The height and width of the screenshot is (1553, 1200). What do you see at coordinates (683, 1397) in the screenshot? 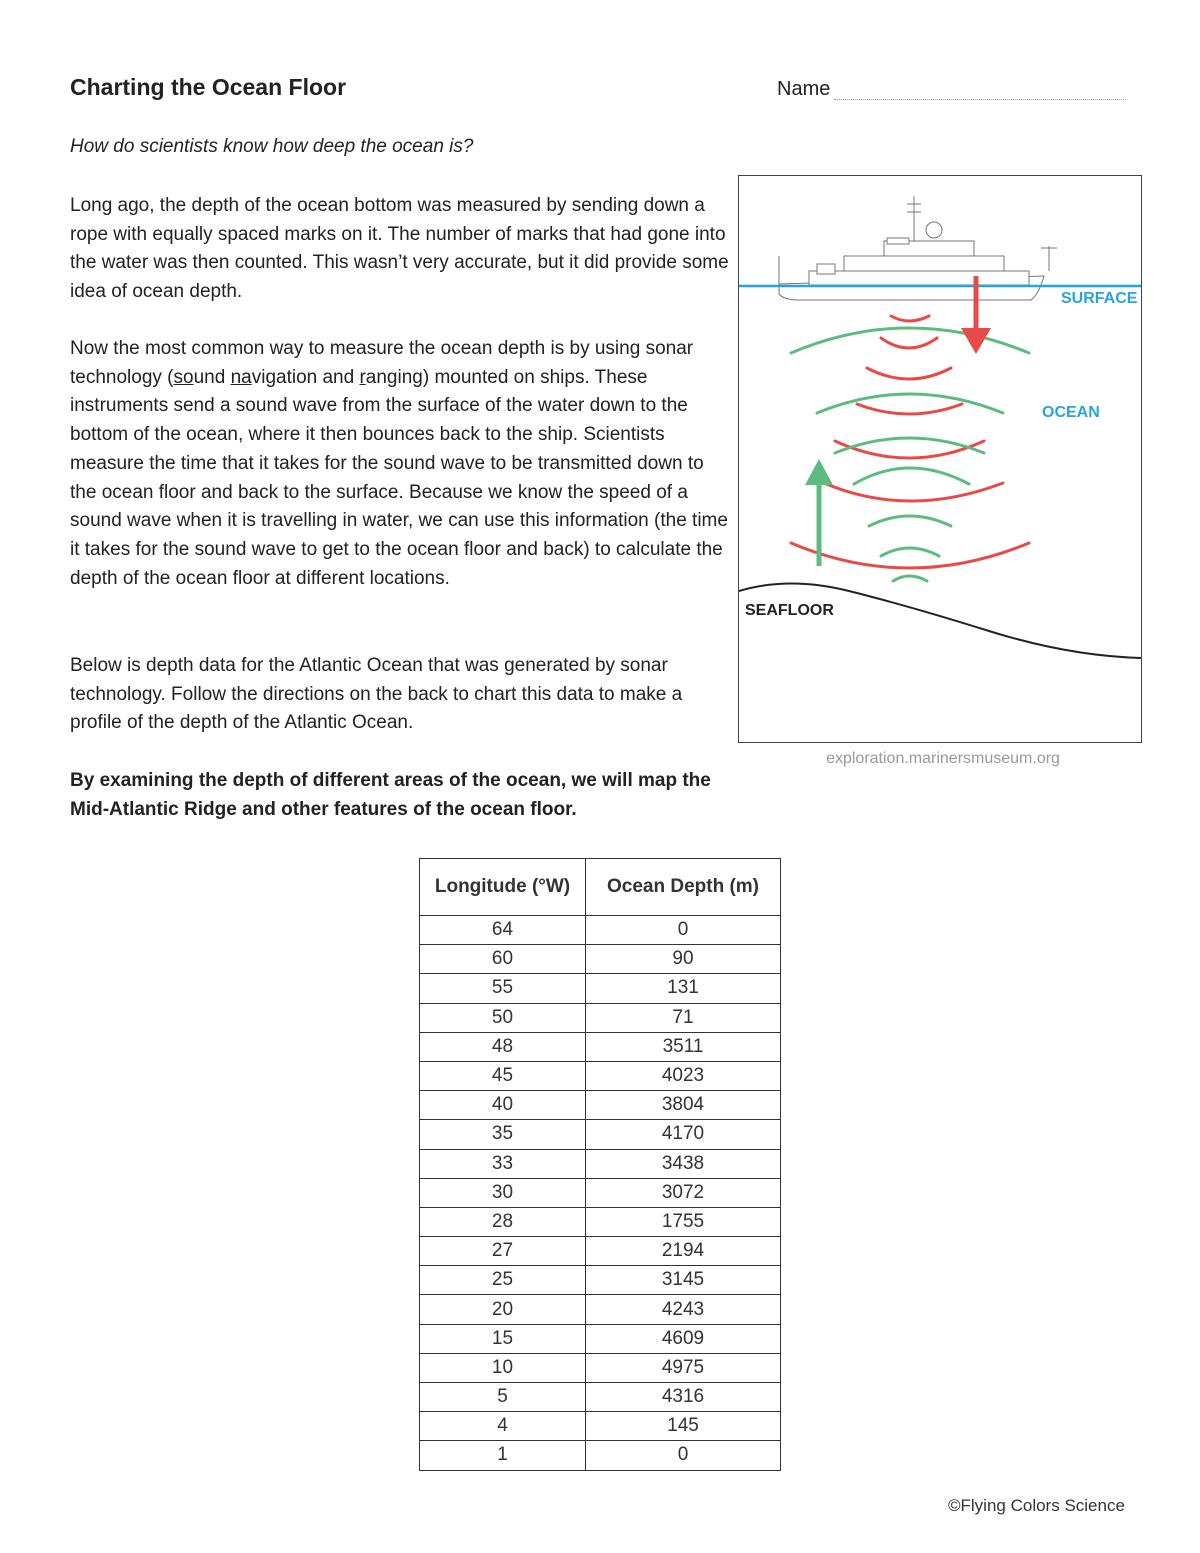
I see `depth-cell: 4316` at bounding box center [683, 1397].